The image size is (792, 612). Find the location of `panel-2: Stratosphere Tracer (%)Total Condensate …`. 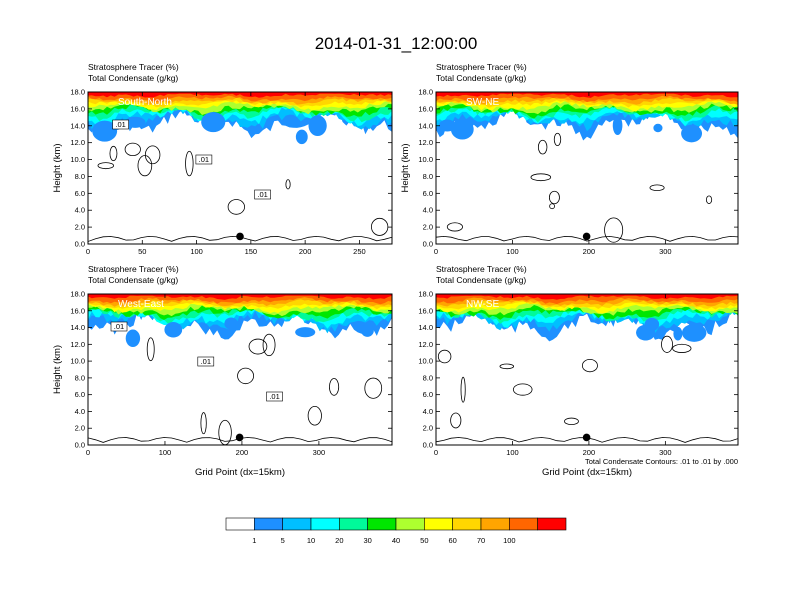

panel-2: Stratosphere Tracer (%)Total Condensate … is located at coordinates (569, 159).